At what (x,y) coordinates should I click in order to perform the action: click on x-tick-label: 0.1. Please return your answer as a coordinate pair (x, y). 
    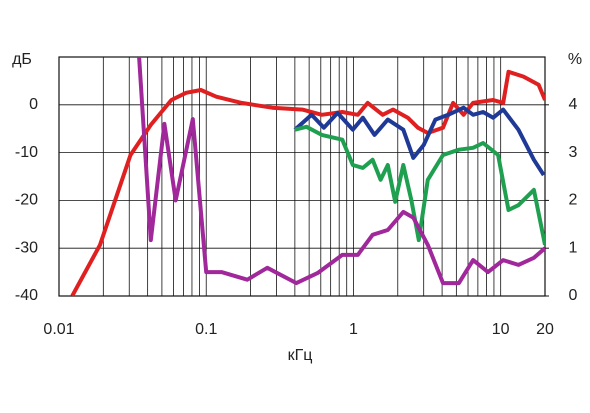
    Looking at the image, I should click on (206, 329).